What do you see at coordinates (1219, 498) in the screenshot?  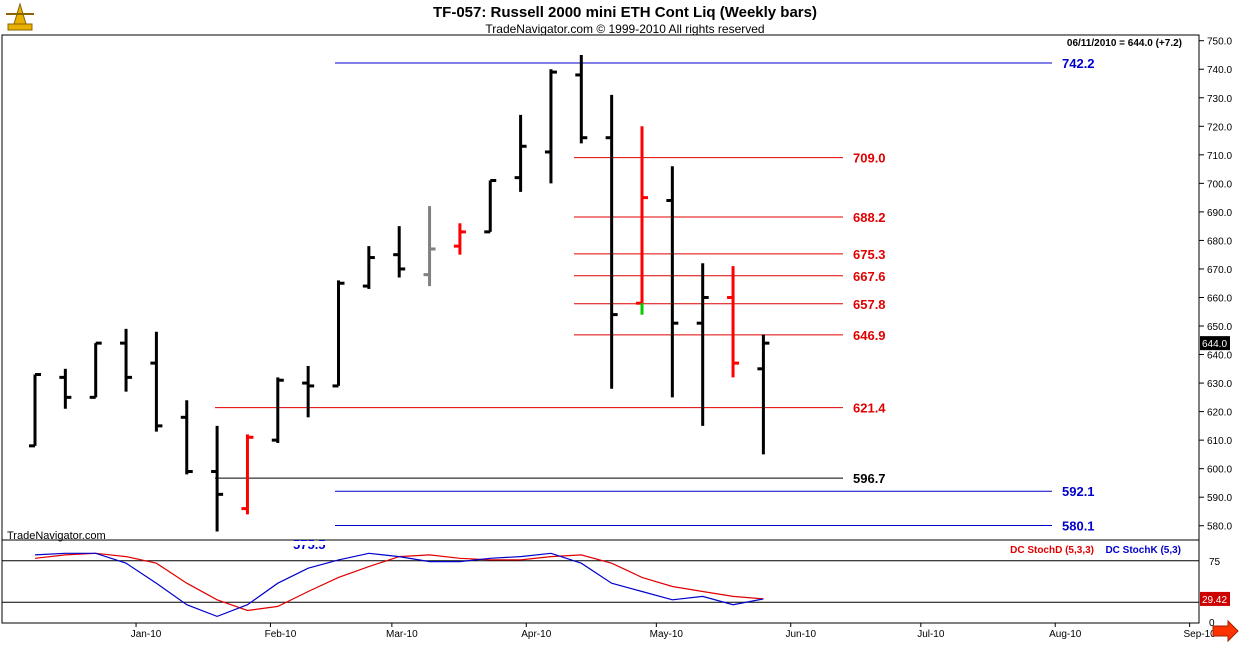 I see `y-tick-label: 590.0` at bounding box center [1219, 498].